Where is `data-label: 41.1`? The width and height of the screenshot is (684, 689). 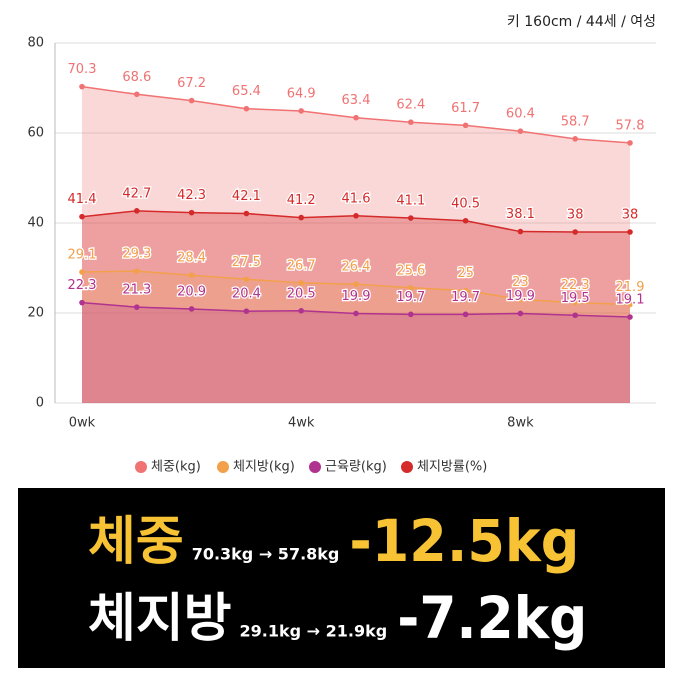
data-label: 41.1 is located at coordinates (410, 201).